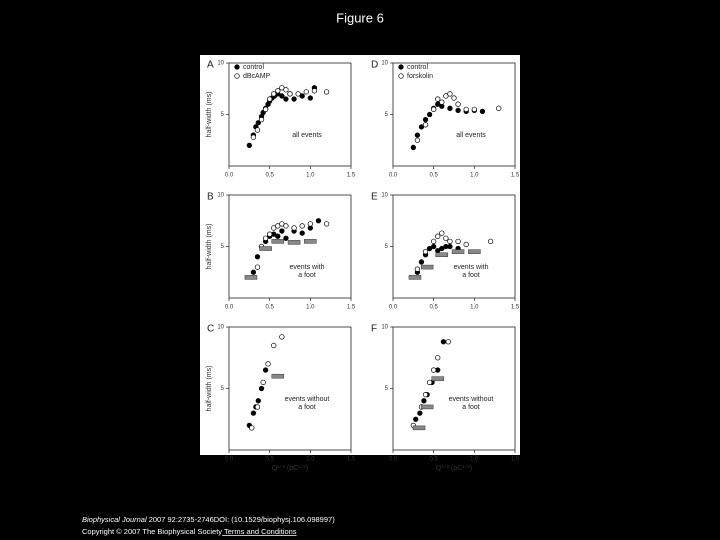 Image resolution: width=720 pixels, height=540 pixels. I want to click on terms-link: Terms and Conditions, so click(259, 531).